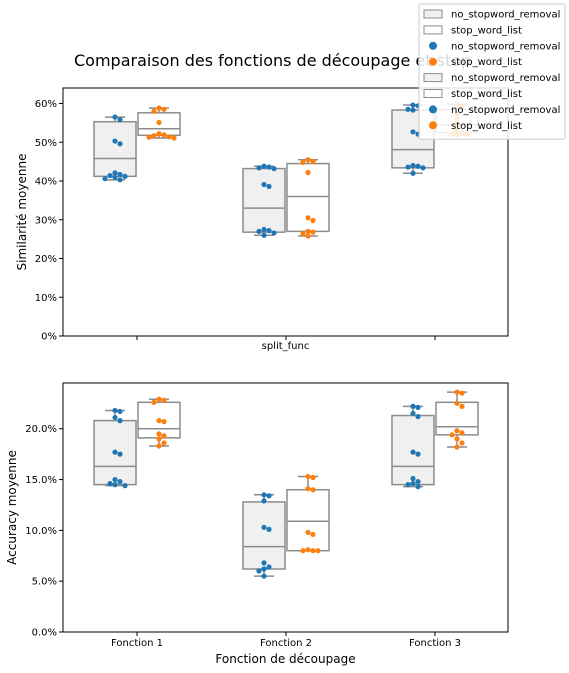  I want to click on y-axis-label: Similarité moyenne, so click(22, 212).